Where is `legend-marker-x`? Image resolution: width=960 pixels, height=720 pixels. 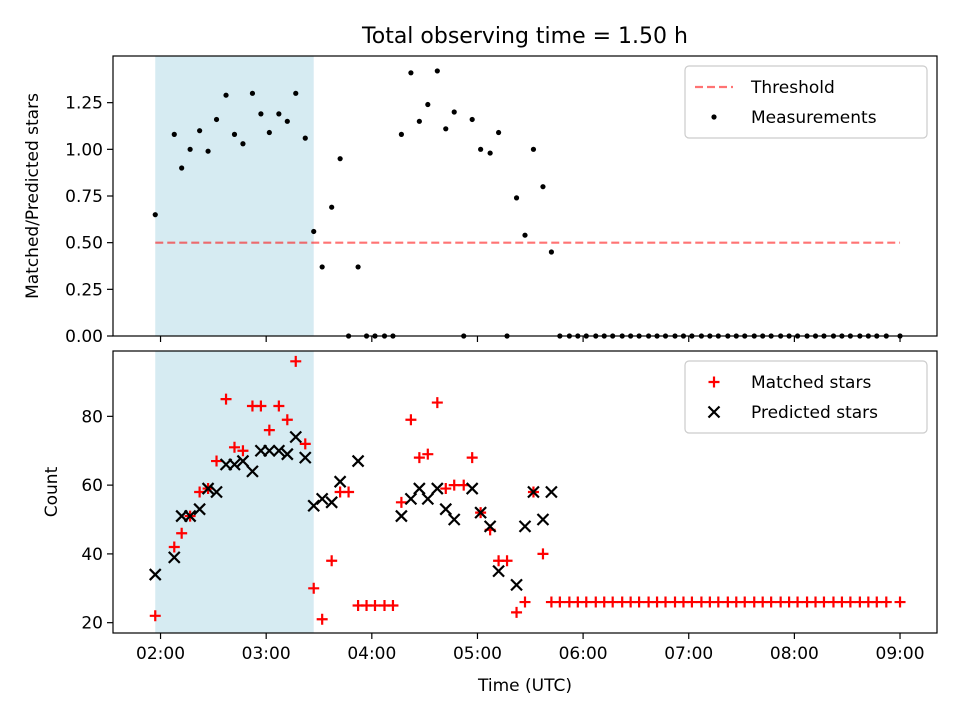
legend-marker-x is located at coordinates (714, 412).